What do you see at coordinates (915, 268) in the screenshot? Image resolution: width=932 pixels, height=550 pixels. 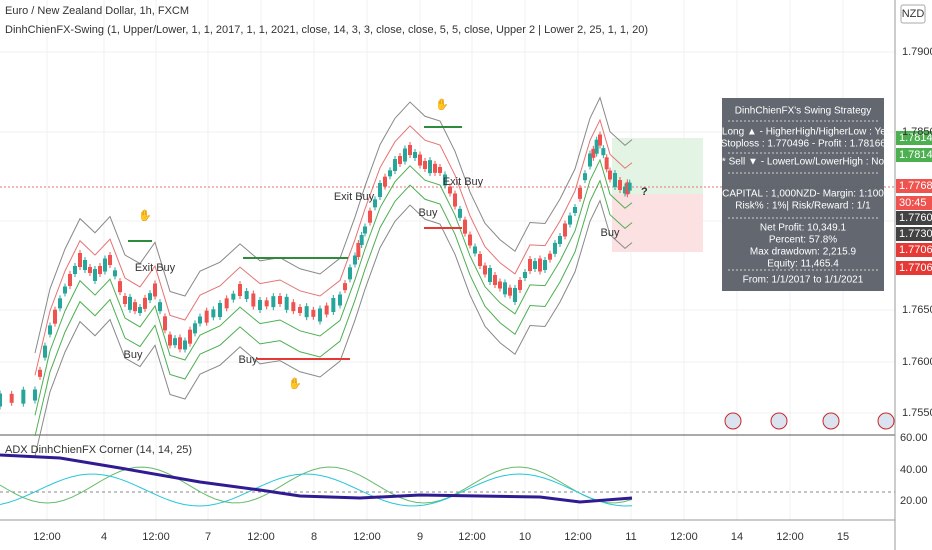 I see `price-tag-label: 1.77060` at bounding box center [915, 268].